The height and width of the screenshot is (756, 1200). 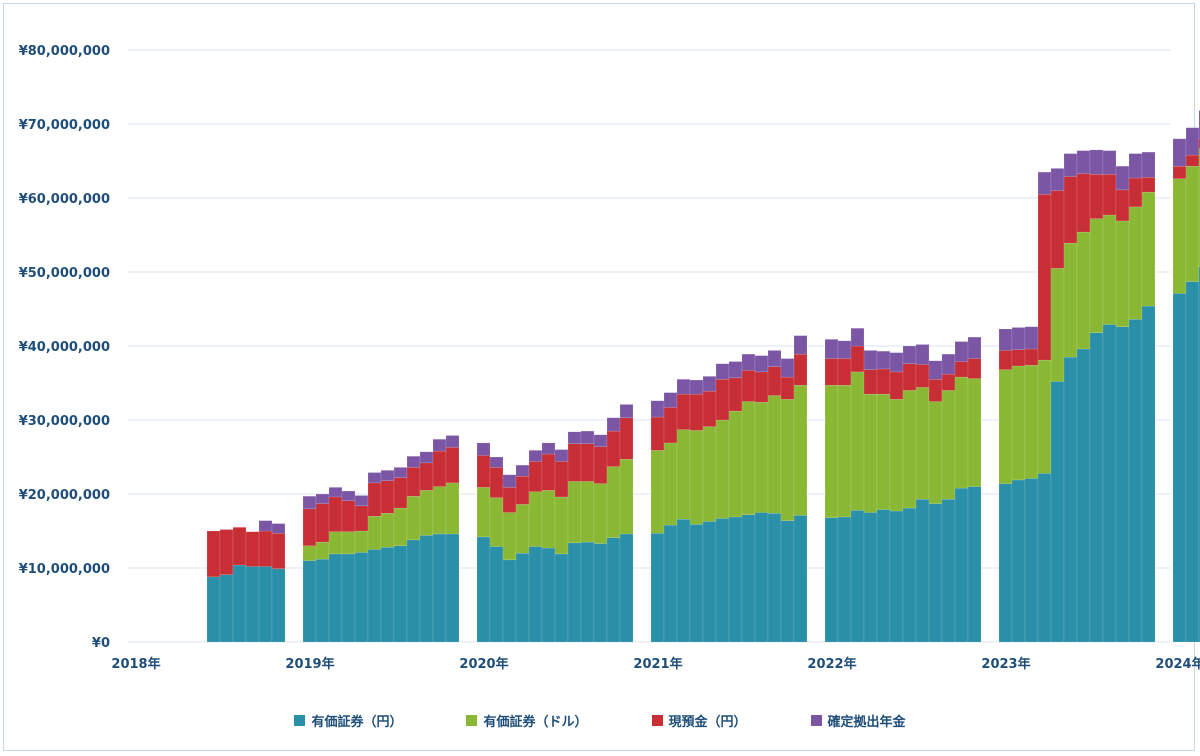 What do you see at coordinates (699, 720) in the screenshot?
I see `legend-item-cash: 現預金（円）` at bounding box center [699, 720].